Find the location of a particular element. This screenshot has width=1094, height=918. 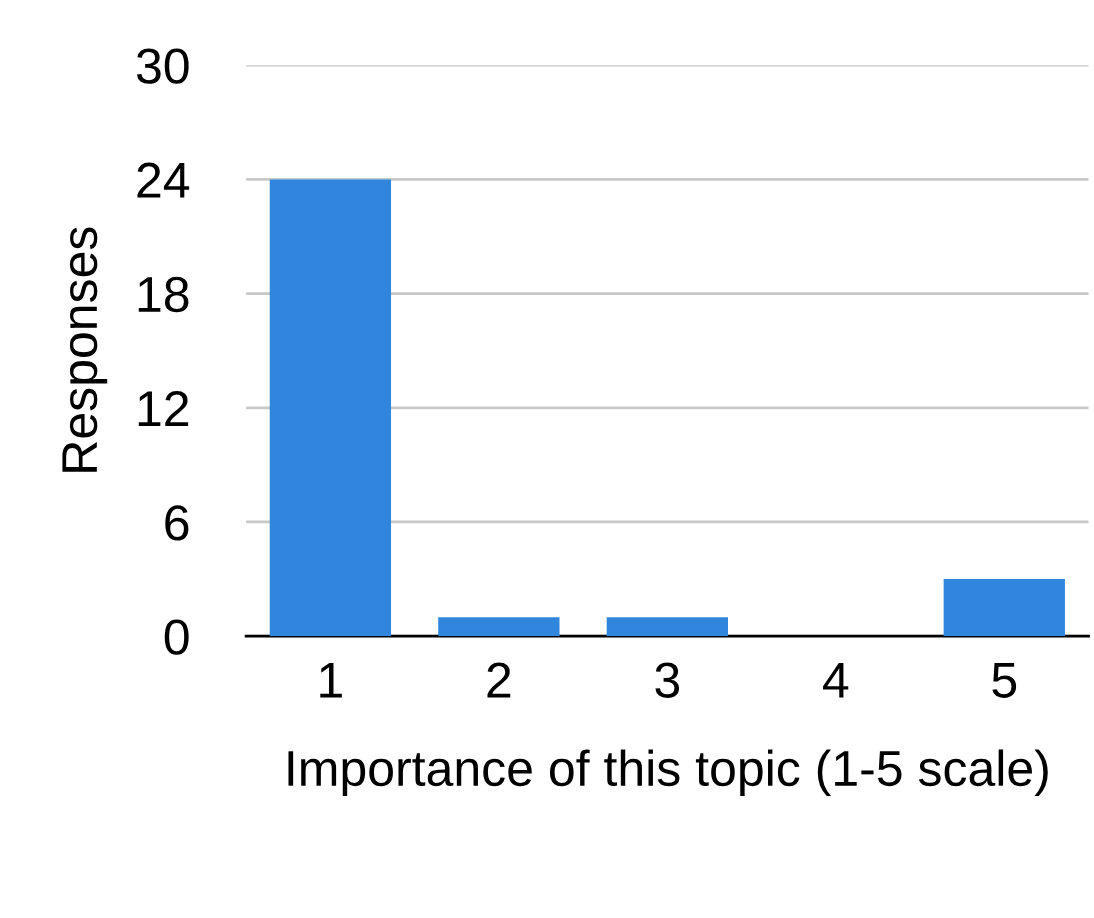

y-tick-label: 6 is located at coordinates (177, 523).